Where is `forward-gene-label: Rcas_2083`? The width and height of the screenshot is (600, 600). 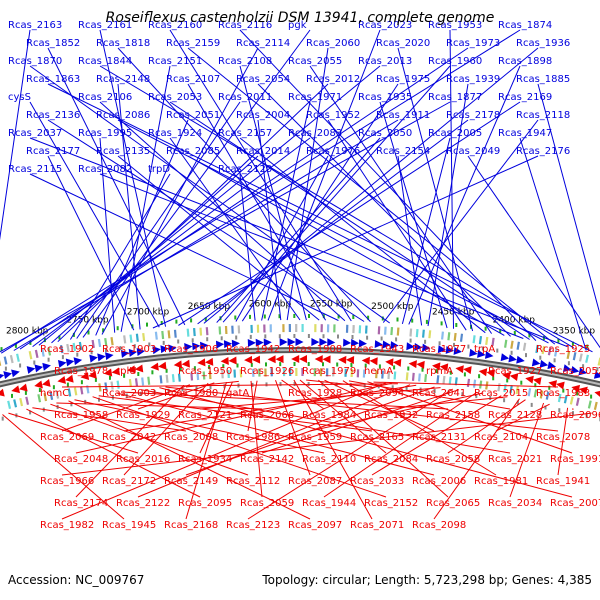
forward-gene-label: Rcas_2083 is located at coordinates (315, 133).